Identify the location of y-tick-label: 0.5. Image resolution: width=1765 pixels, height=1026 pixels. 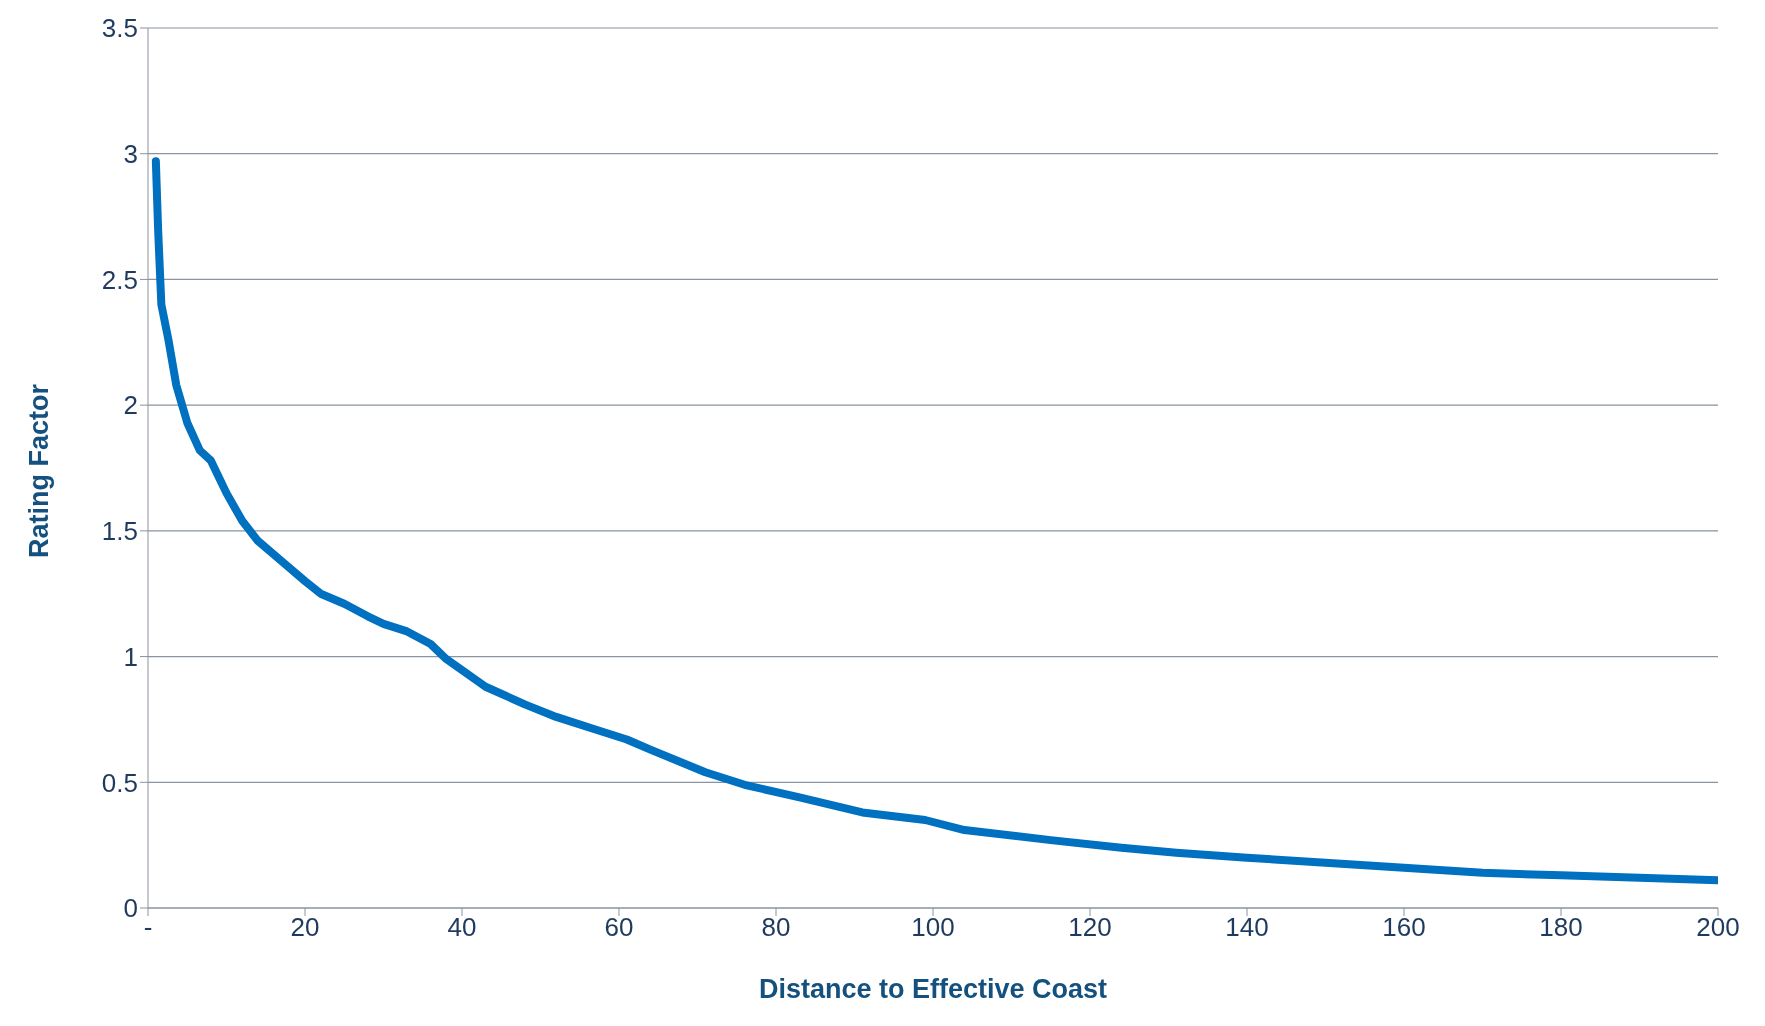
(119, 782).